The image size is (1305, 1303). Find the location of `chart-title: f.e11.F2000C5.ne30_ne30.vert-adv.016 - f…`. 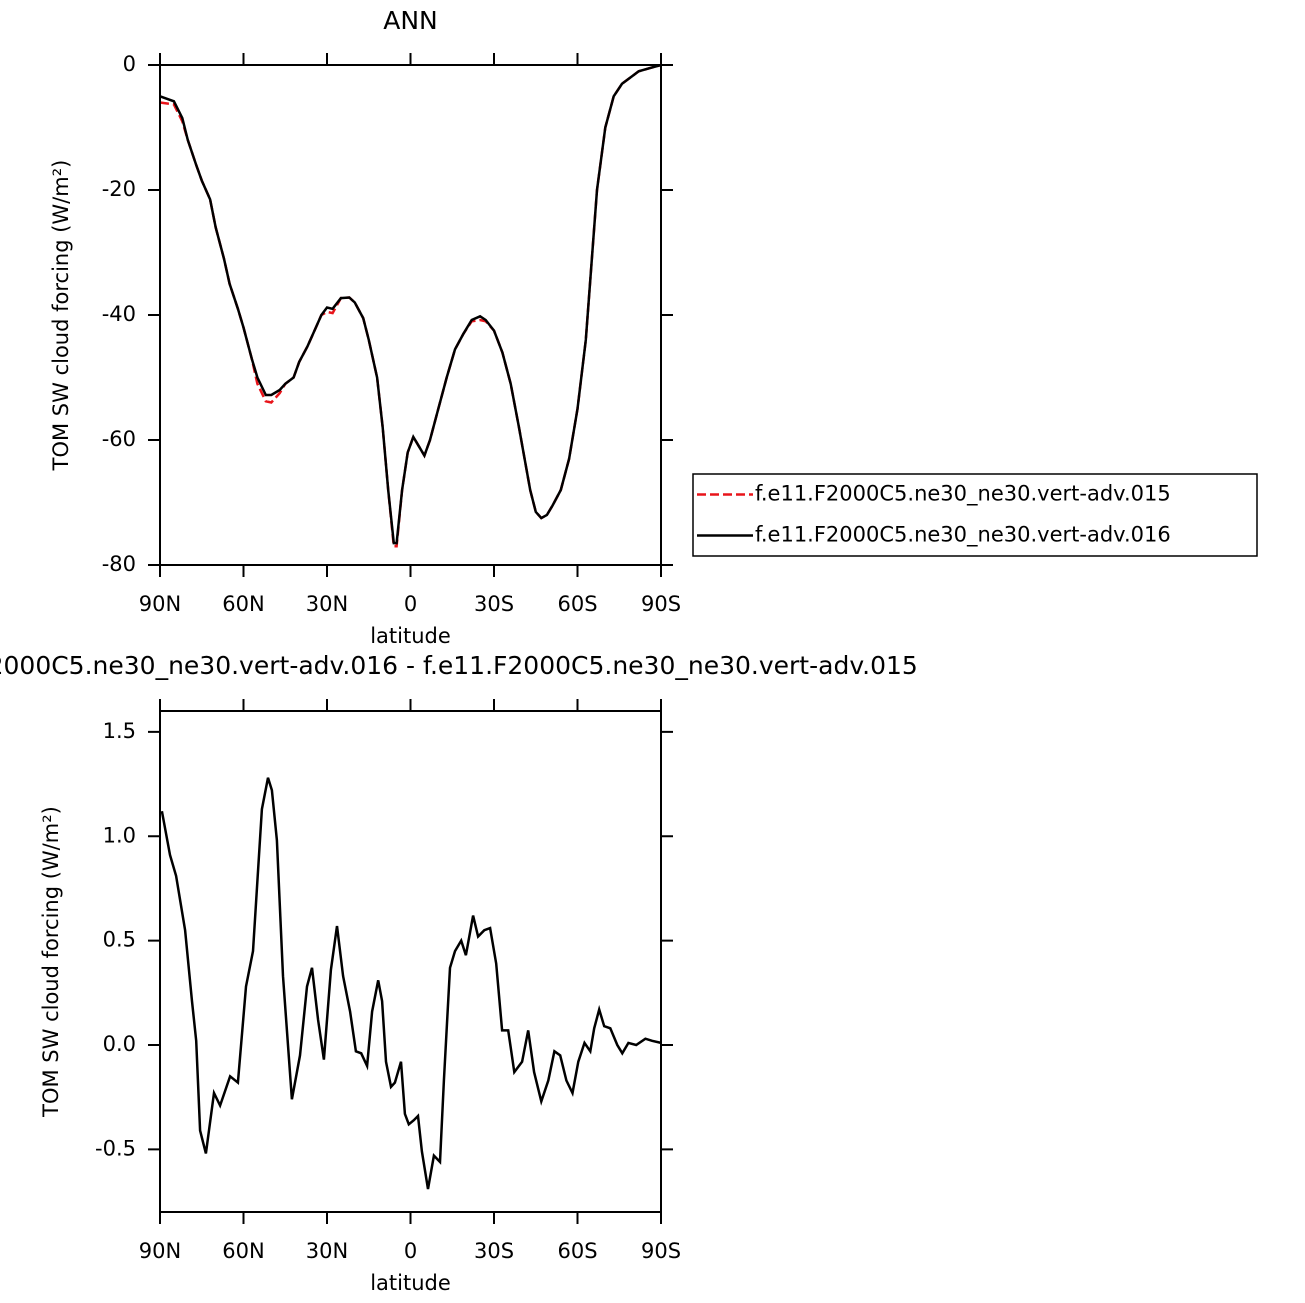

chart-title: f.e11.F2000C5.ne30_ne30.vert-adv.016 - f… is located at coordinates (459, 665).